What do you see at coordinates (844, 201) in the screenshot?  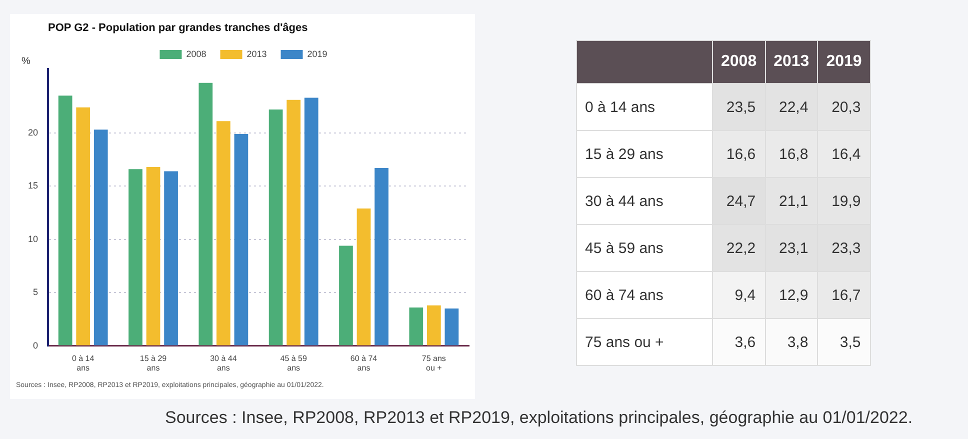 I see `data-label: 19,9` at bounding box center [844, 201].